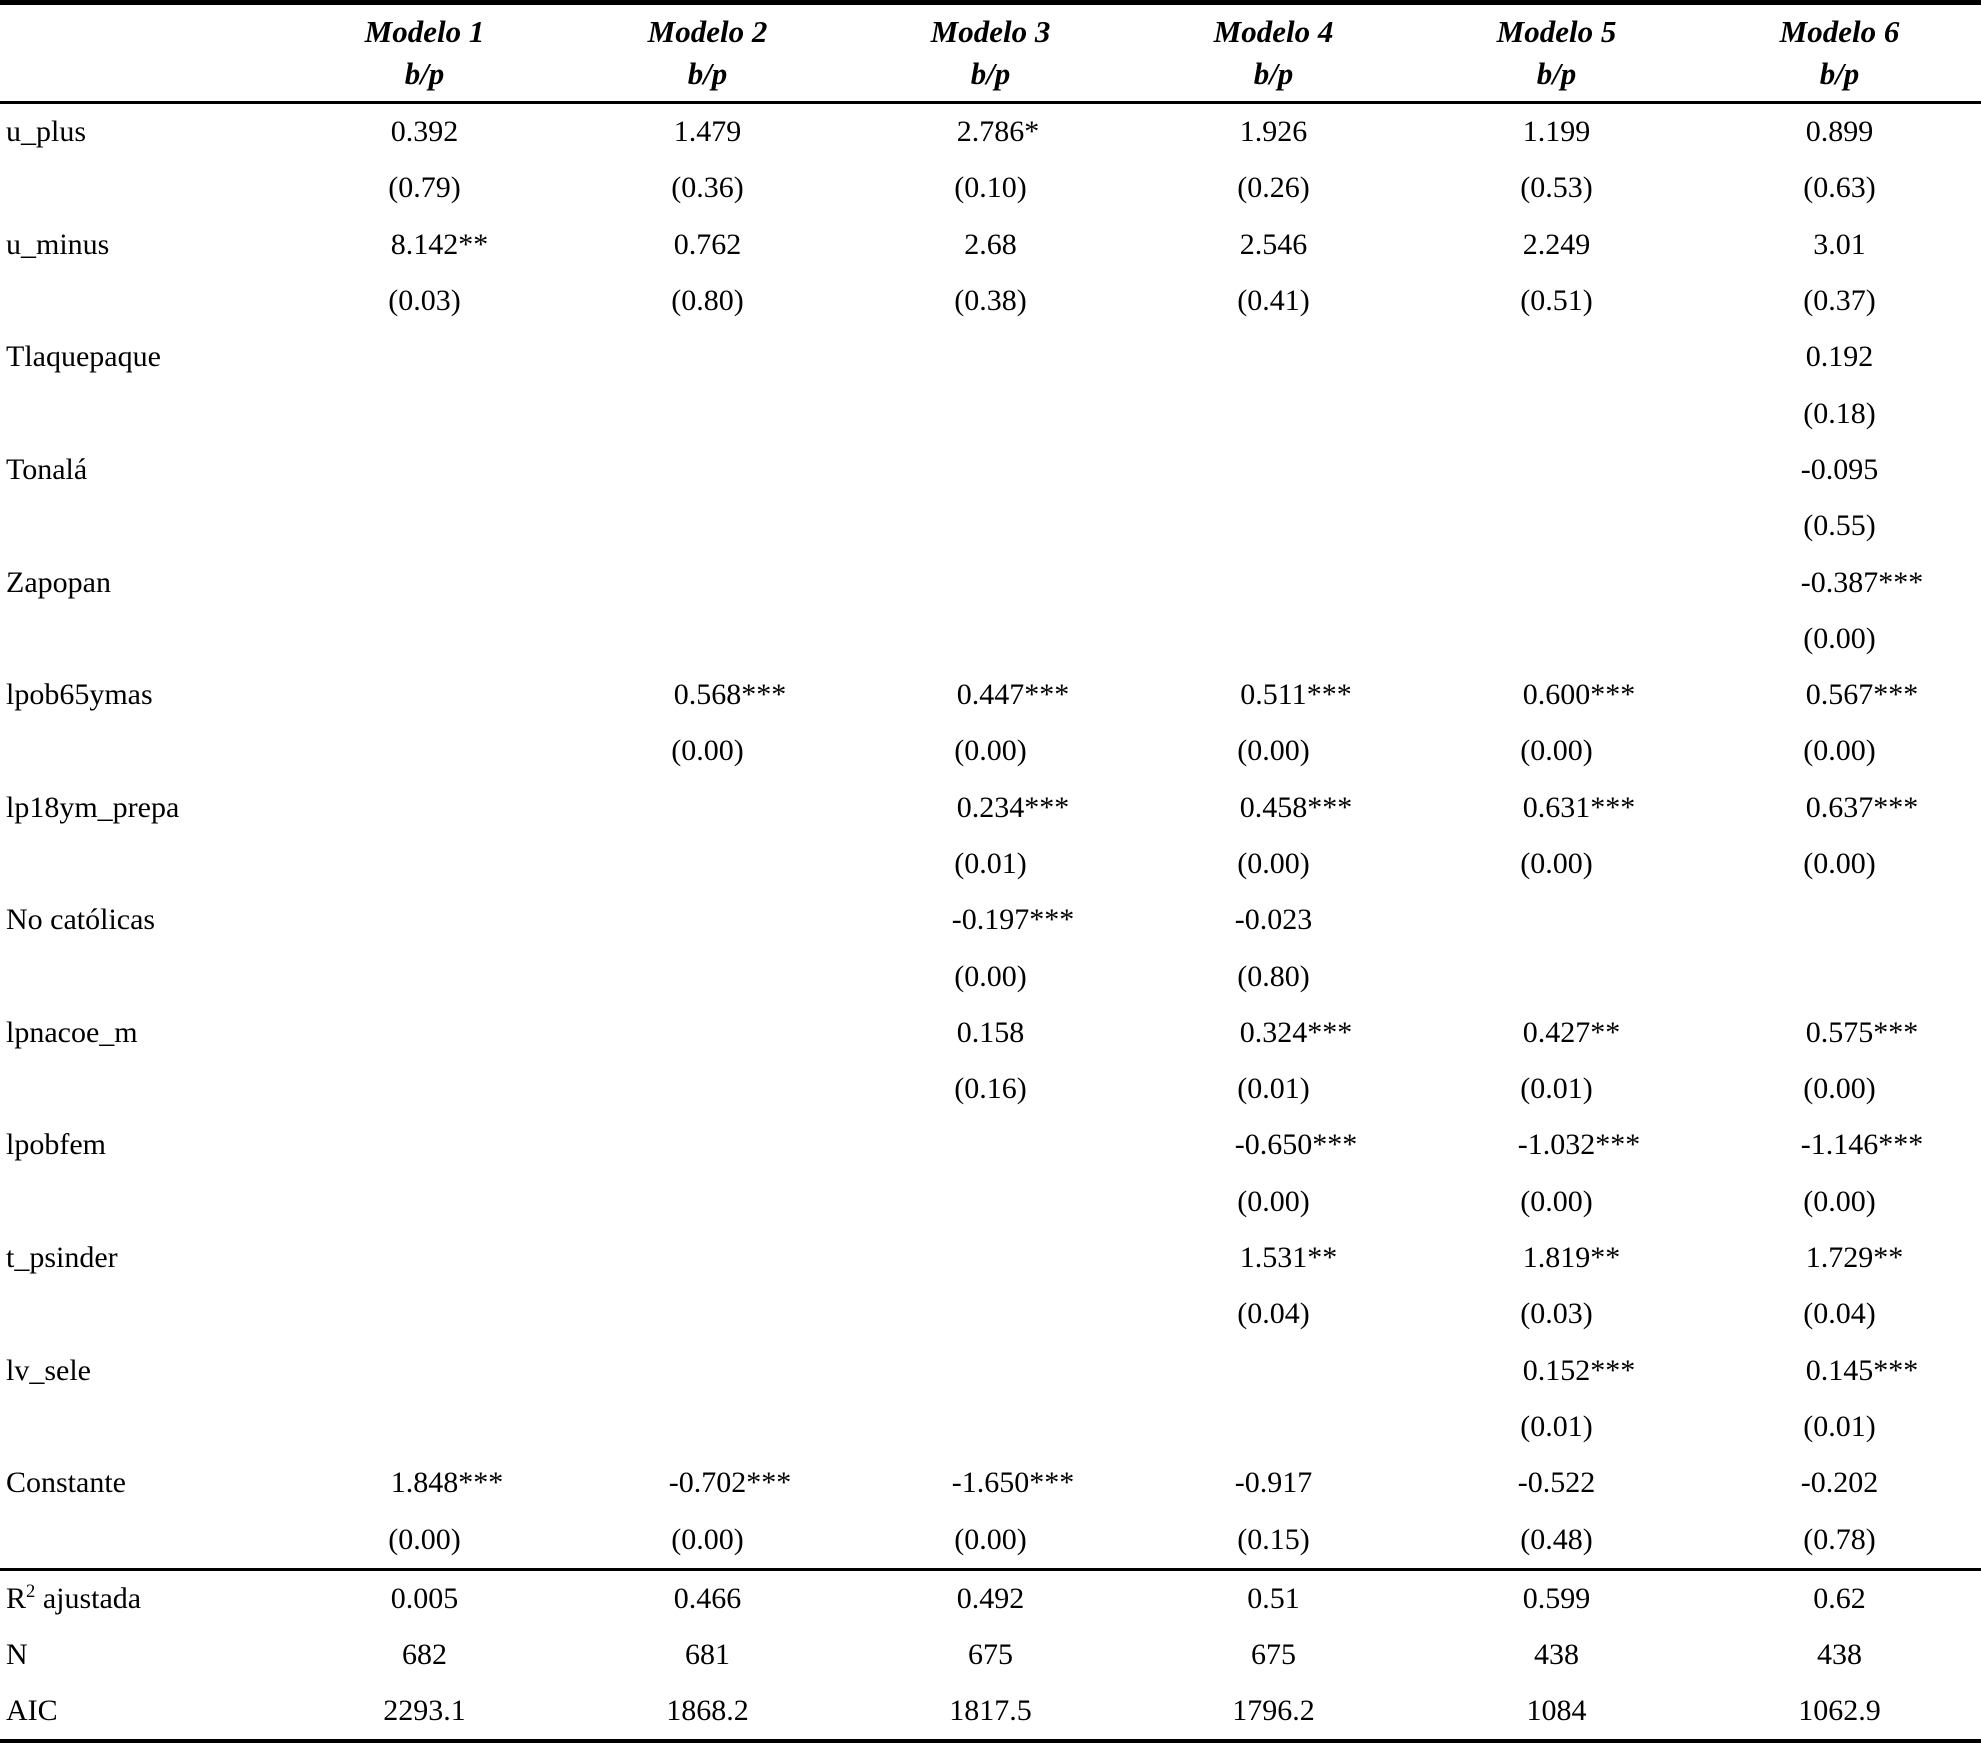 The image size is (1981, 1743). What do you see at coordinates (1273, 976) in the screenshot?
I see `pvalue-cell: (0.80)` at bounding box center [1273, 976].